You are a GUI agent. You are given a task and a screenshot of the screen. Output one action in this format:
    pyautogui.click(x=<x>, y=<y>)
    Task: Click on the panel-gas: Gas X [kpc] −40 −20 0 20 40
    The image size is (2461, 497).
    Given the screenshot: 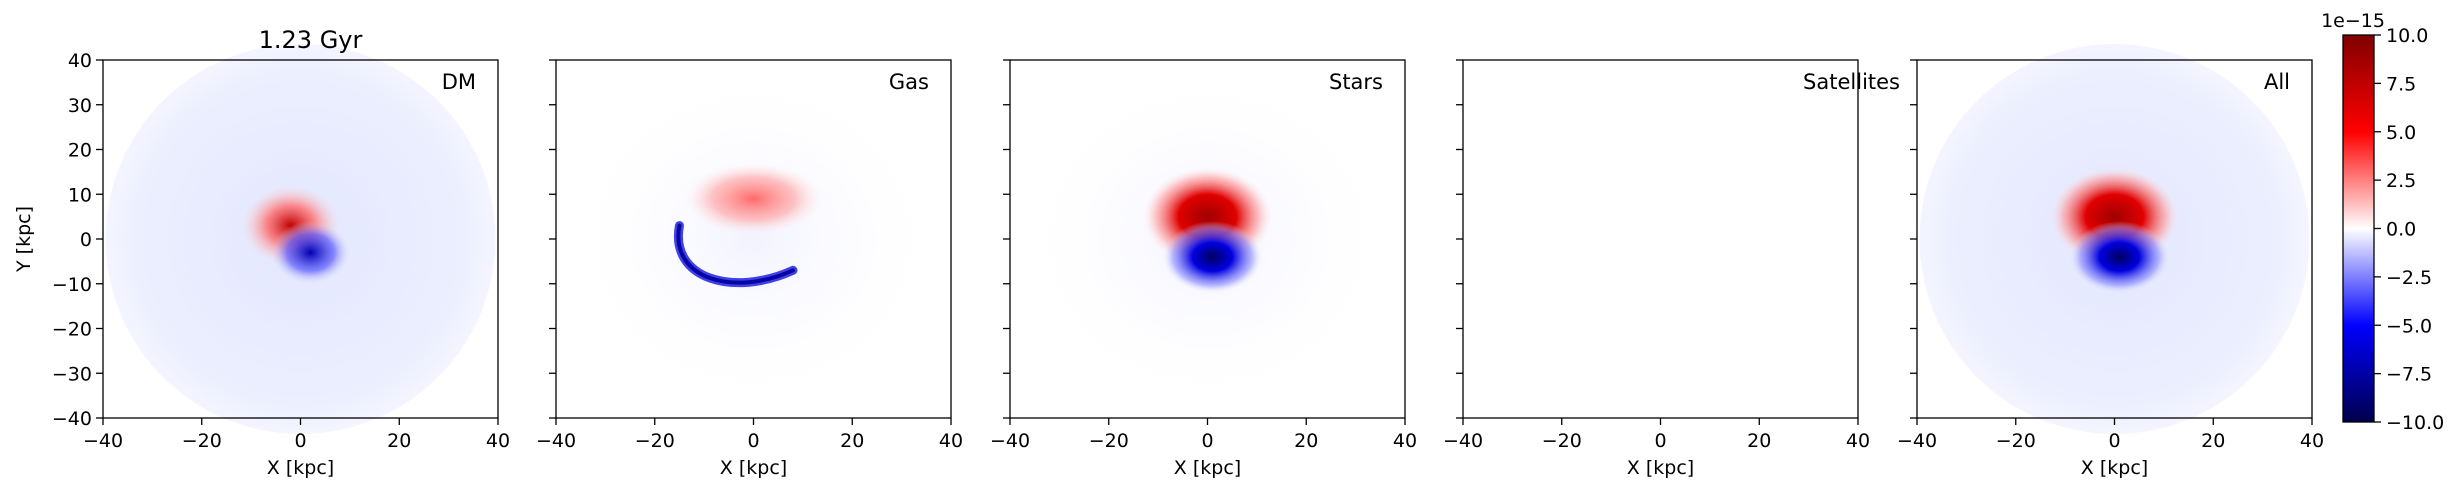 What is the action you would take?
    pyautogui.click(x=749, y=269)
    